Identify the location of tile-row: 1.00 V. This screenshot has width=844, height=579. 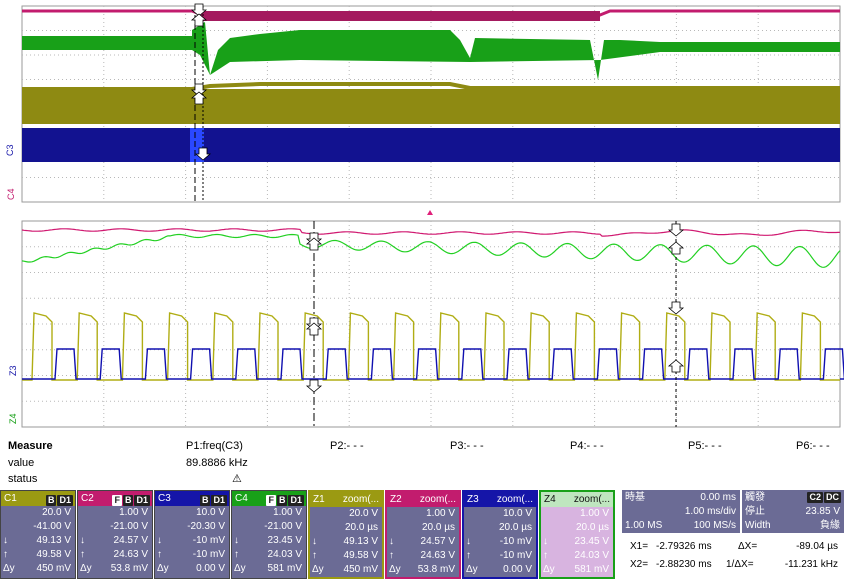
(577, 514).